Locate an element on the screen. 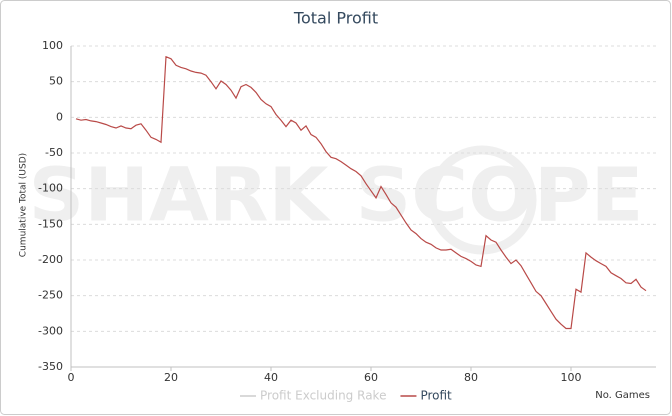  y-tick-label: 100 is located at coordinates (52, 45).